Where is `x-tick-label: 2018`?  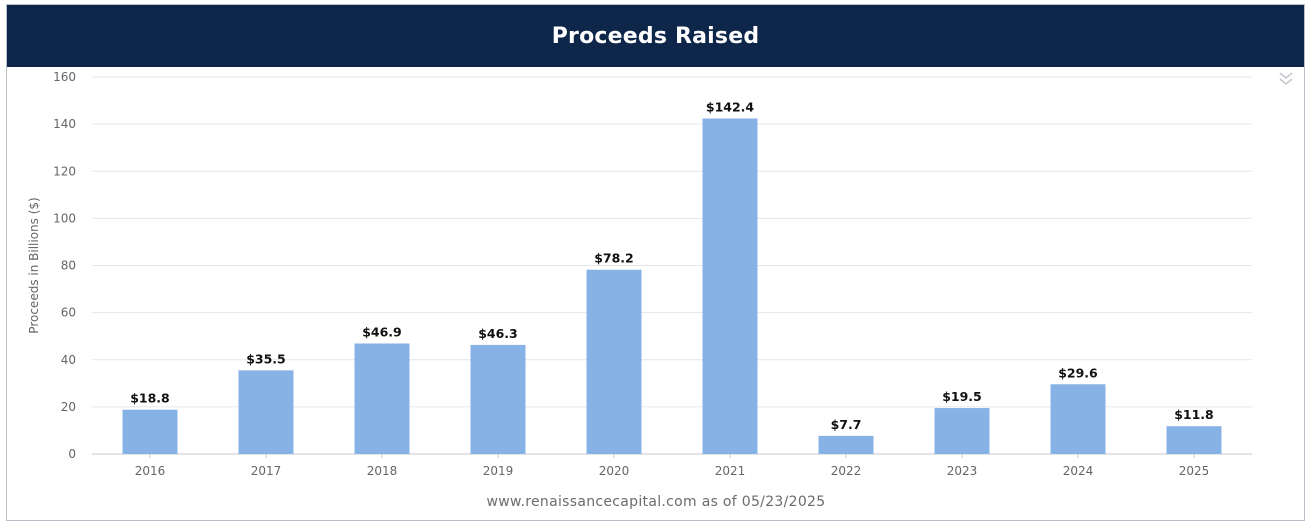 x-tick-label: 2018 is located at coordinates (382, 471).